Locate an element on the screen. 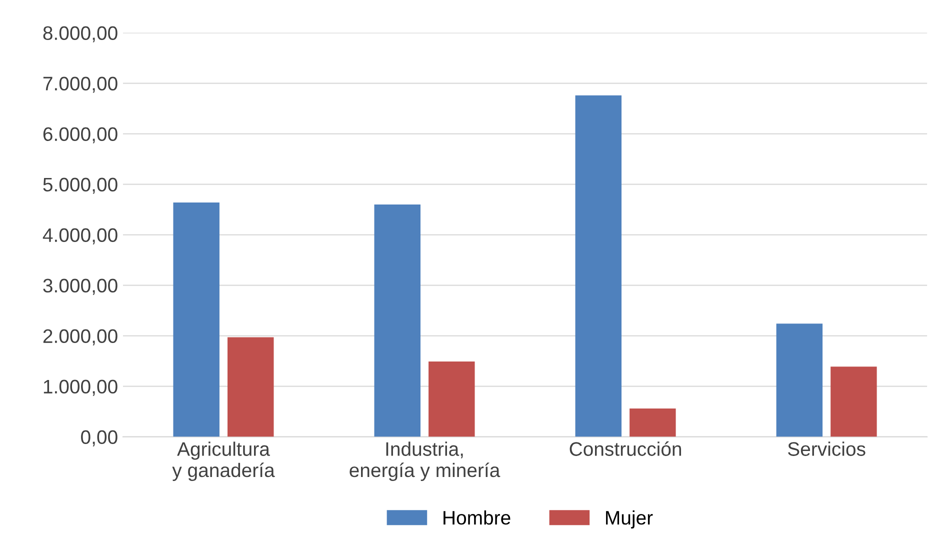 The image size is (946, 546). y-tick-label: 7.000,00 is located at coordinates (80, 84).